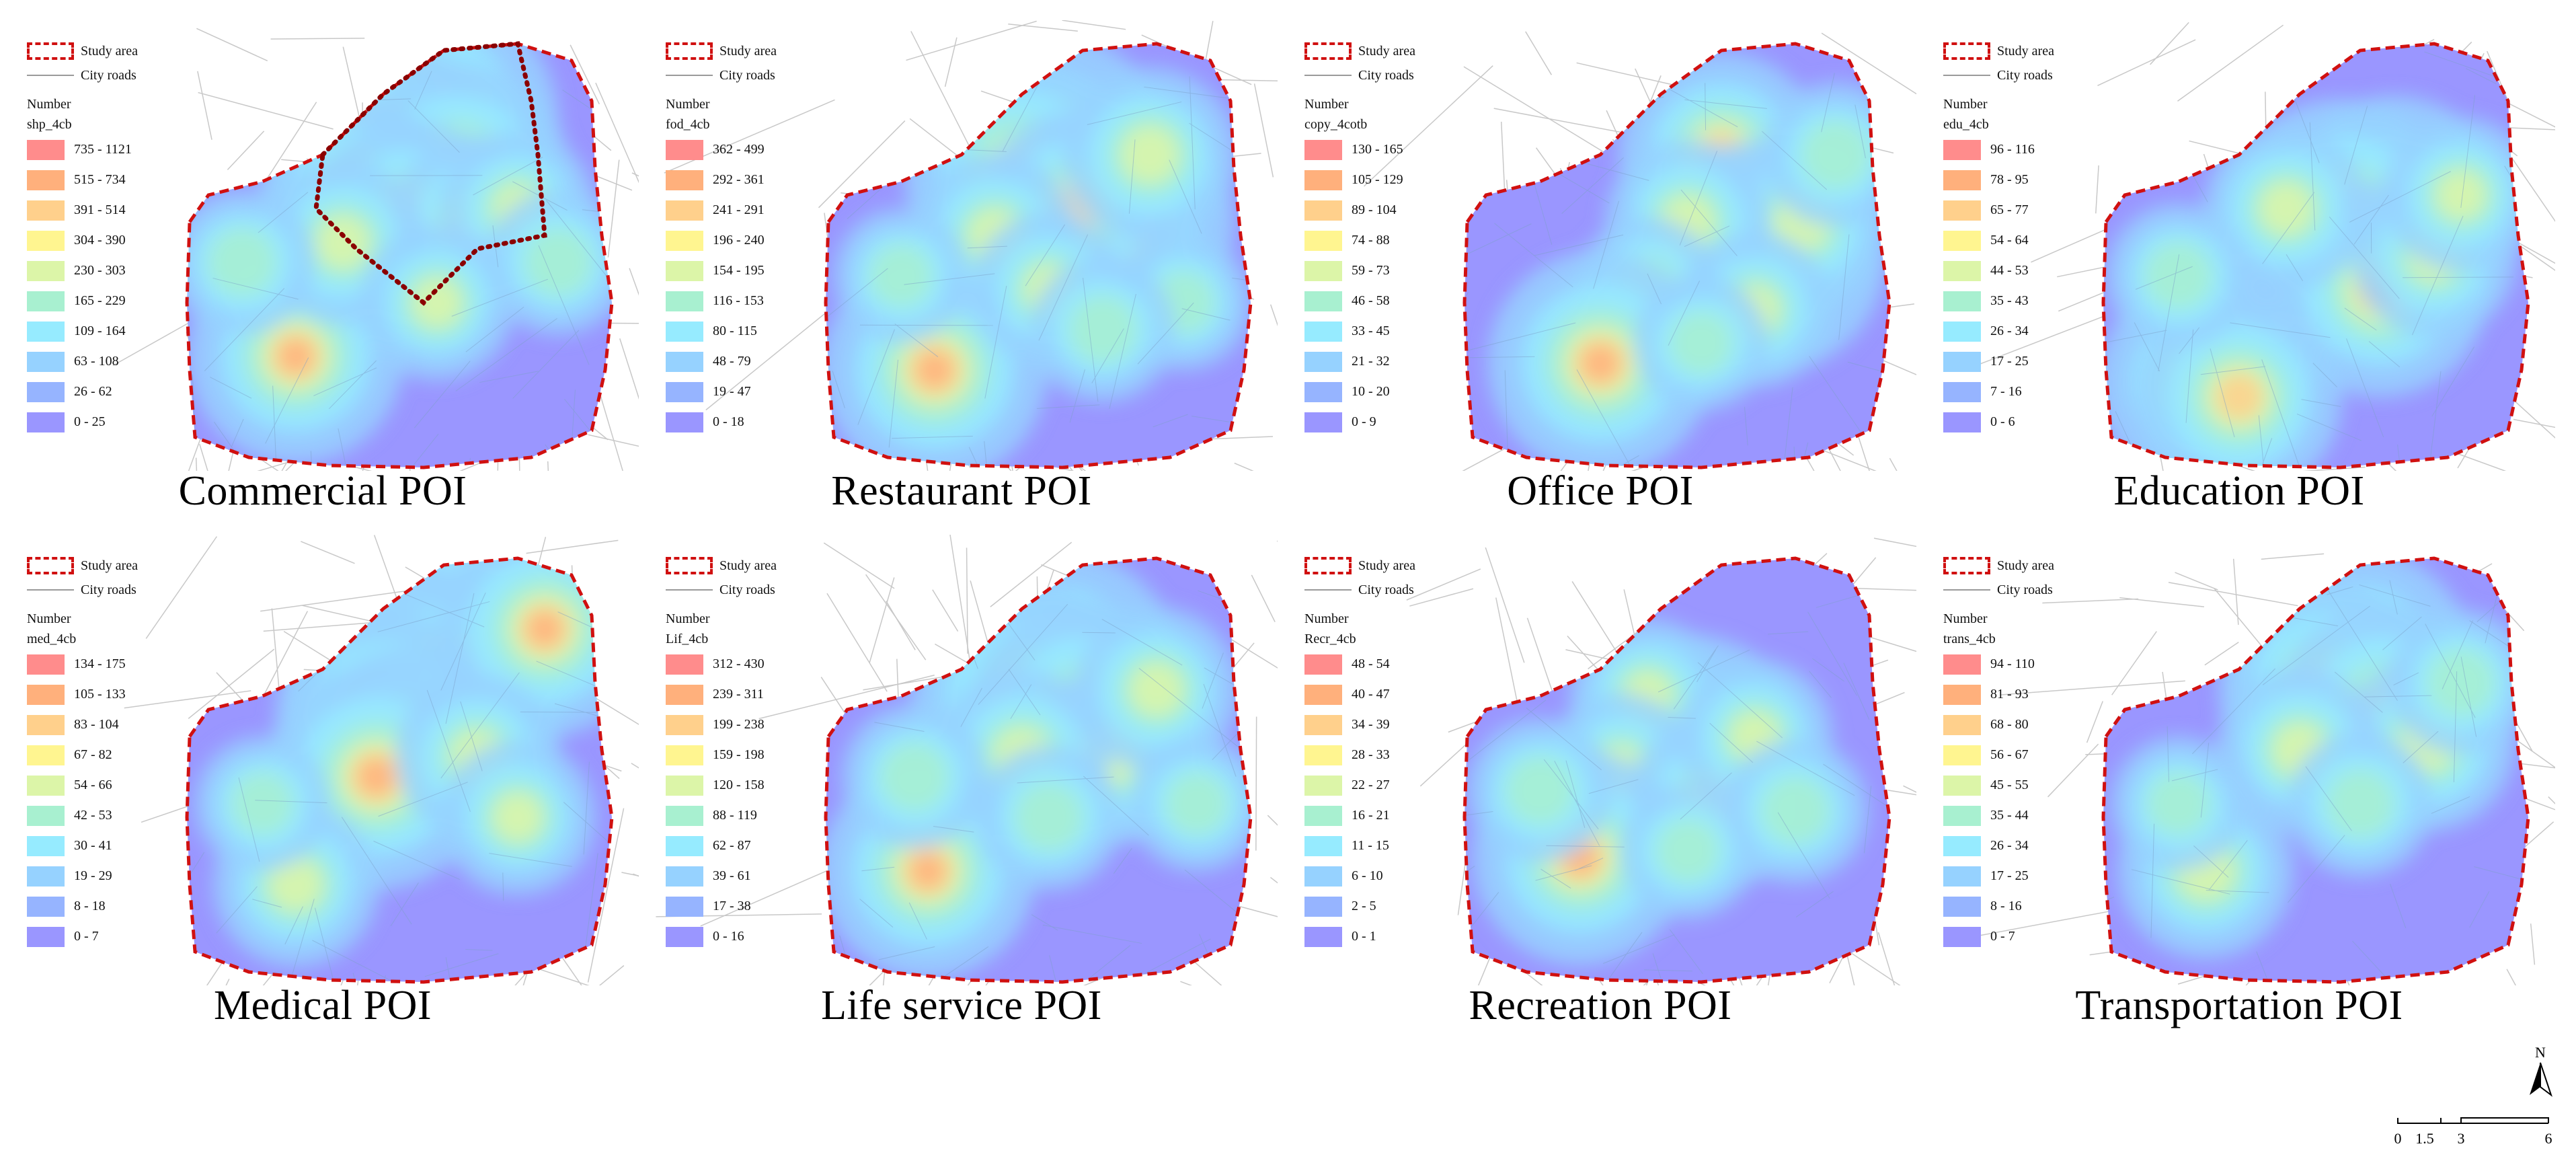  What do you see at coordinates (2021, 150) in the screenshot?
I see `legend-class-row: 96 - 116` at bounding box center [2021, 150].